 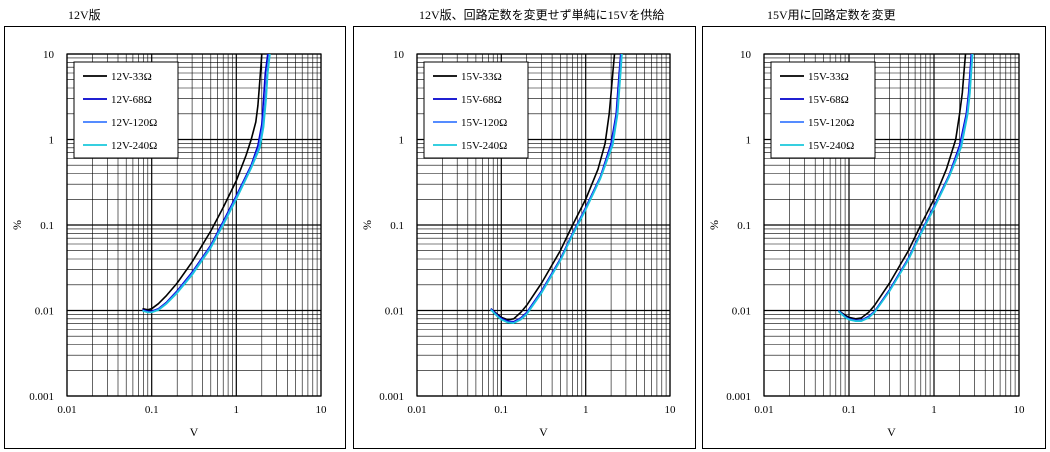 I want to click on chart-title: 15V用に回路定数を変更, so click(x=831, y=15).